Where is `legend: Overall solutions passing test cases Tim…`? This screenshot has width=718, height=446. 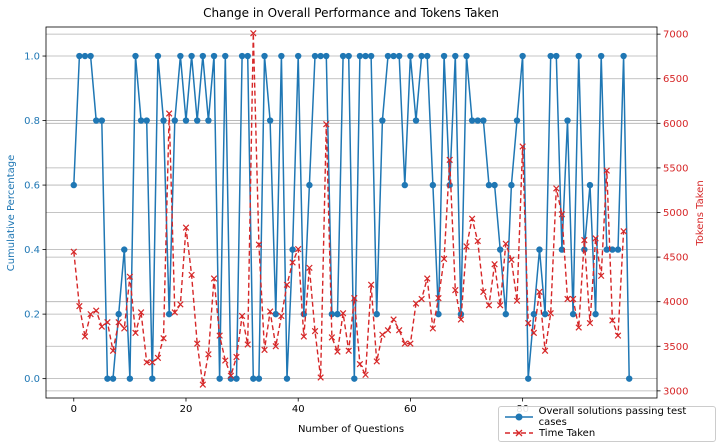 legend: Overall solutions passing test cases Tim… is located at coordinates (607, 424).